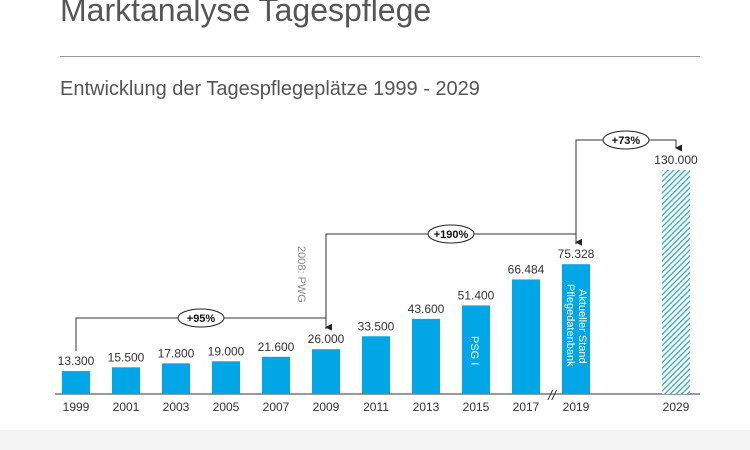 This screenshot has height=450, width=750. I want to click on value-label-2003: 17.800, so click(176, 353).